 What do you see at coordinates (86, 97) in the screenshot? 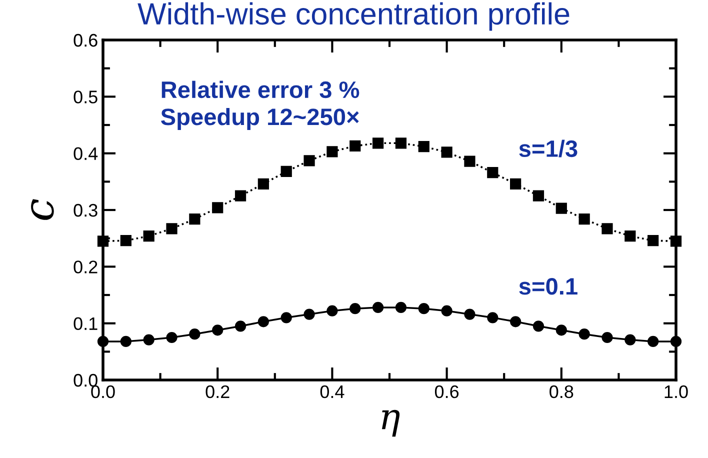
I see `y-tick-label: 0.5` at bounding box center [86, 97].